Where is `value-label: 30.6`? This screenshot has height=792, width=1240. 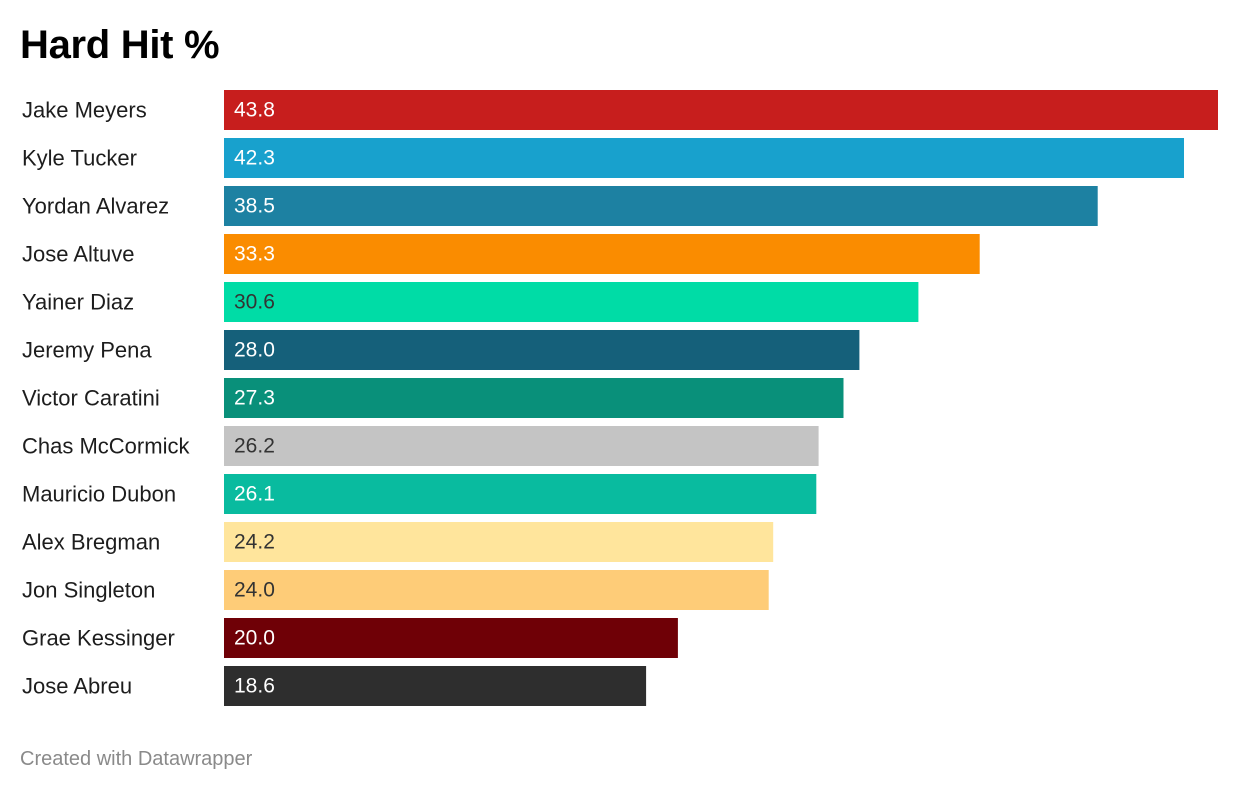 value-label: 30.6 is located at coordinates (254, 302).